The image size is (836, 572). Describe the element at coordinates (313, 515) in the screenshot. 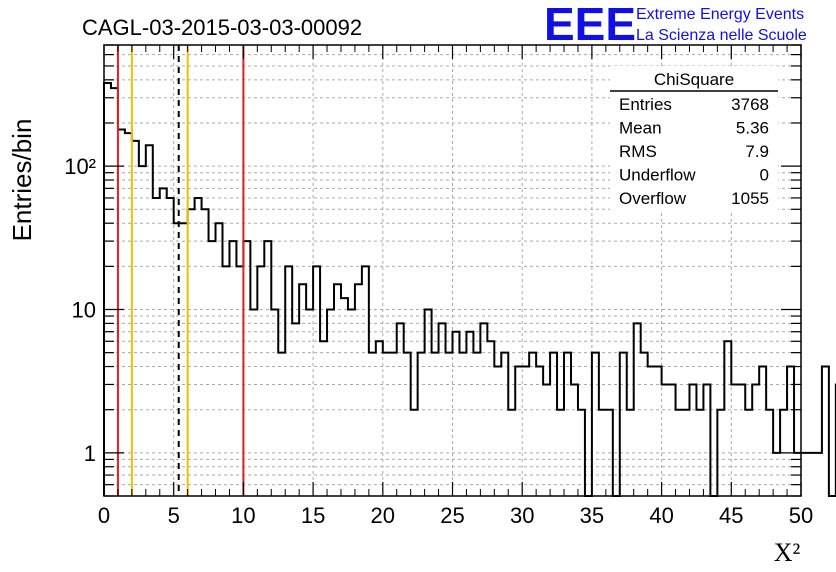

I see `x-tick-label: 15` at that location.